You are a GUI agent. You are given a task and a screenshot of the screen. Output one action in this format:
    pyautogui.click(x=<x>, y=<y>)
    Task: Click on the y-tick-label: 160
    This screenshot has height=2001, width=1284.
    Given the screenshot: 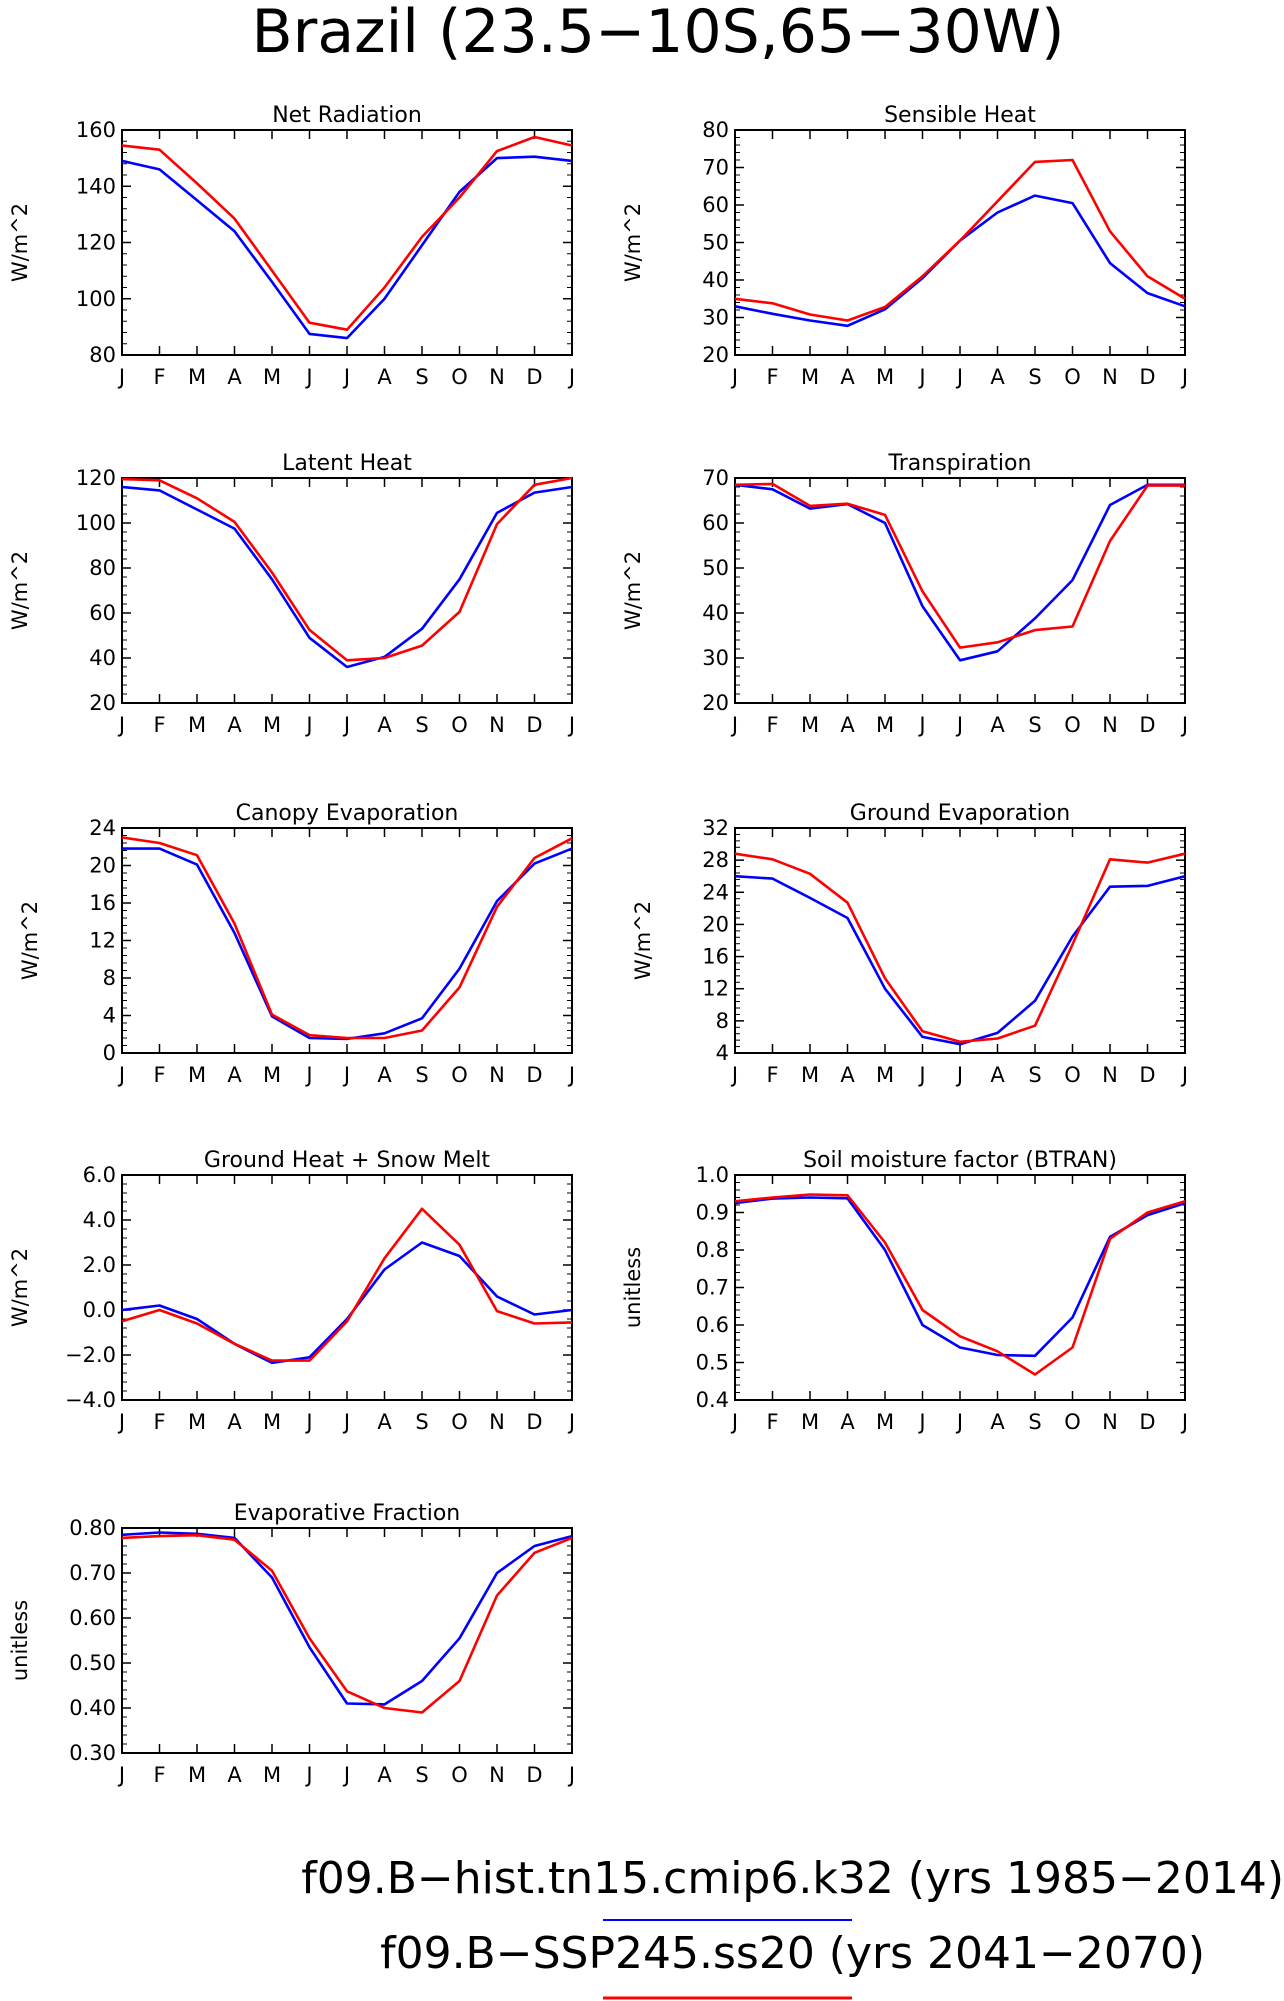 What is the action you would take?
    pyautogui.click(x=96, y=130)
    